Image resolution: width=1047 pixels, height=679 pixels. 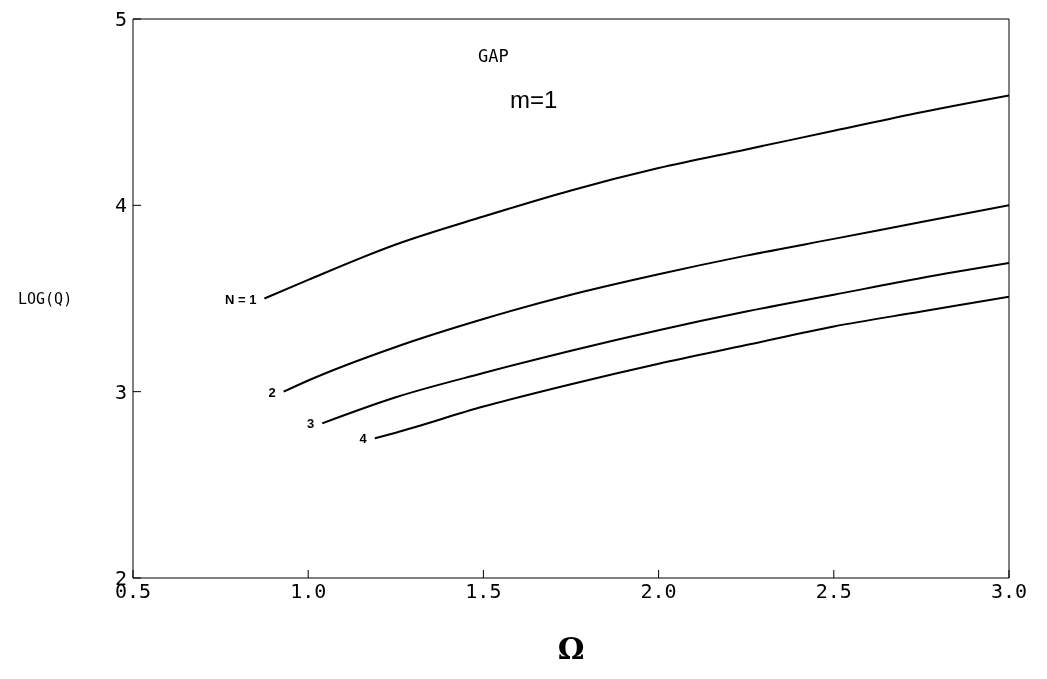 What do you see at coordinates (493, 56) in the screenshot?
I see `text: GAP` at bounding box center [493, 56].